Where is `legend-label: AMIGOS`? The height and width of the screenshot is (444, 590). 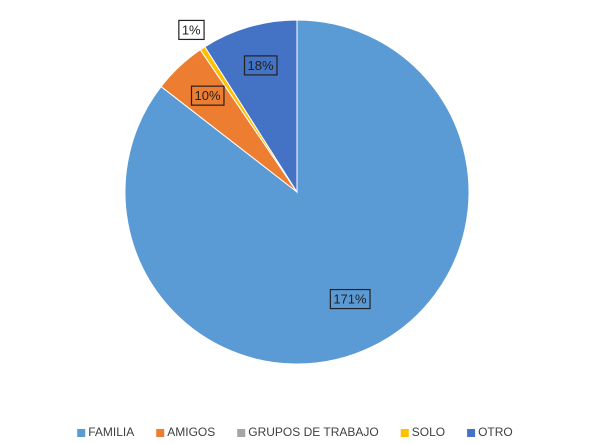
legend-label: AMIGOS is located at coordinates (191, 432).